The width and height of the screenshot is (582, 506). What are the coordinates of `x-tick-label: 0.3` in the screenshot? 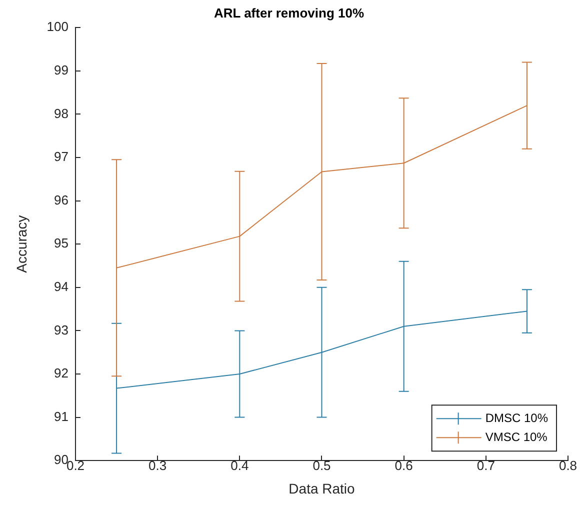 It's located at (157, 465).